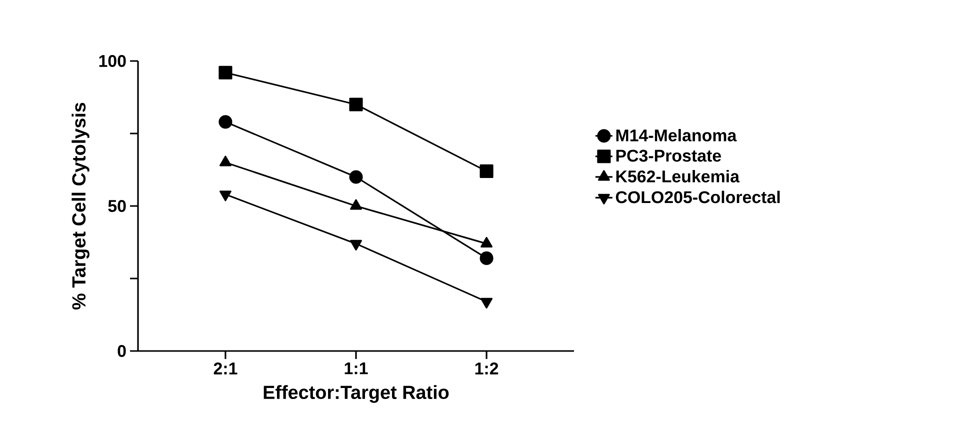 This screenshot has width=976, height=439. What do you see at coordinates (668, 156) in the screenshot?
I see `legend-label: PC3-Prostate` at bounding box center [668, 156].